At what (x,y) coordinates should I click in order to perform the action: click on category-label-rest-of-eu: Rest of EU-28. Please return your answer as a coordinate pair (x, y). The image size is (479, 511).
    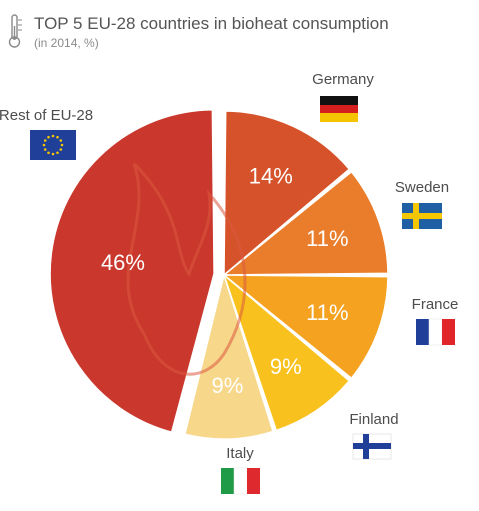
    Looking at the image, I should click on (46, 115).